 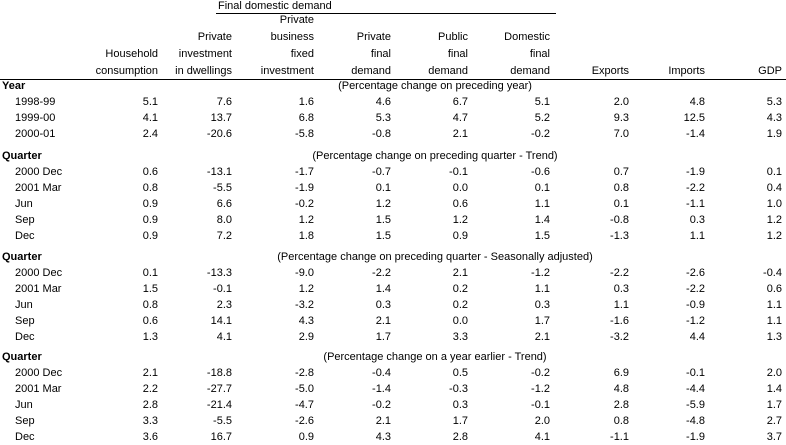 What do you see at coordinates (460, 337) in the screenshot?
I see `cell: 3.3` at bounding box center [460, 337].